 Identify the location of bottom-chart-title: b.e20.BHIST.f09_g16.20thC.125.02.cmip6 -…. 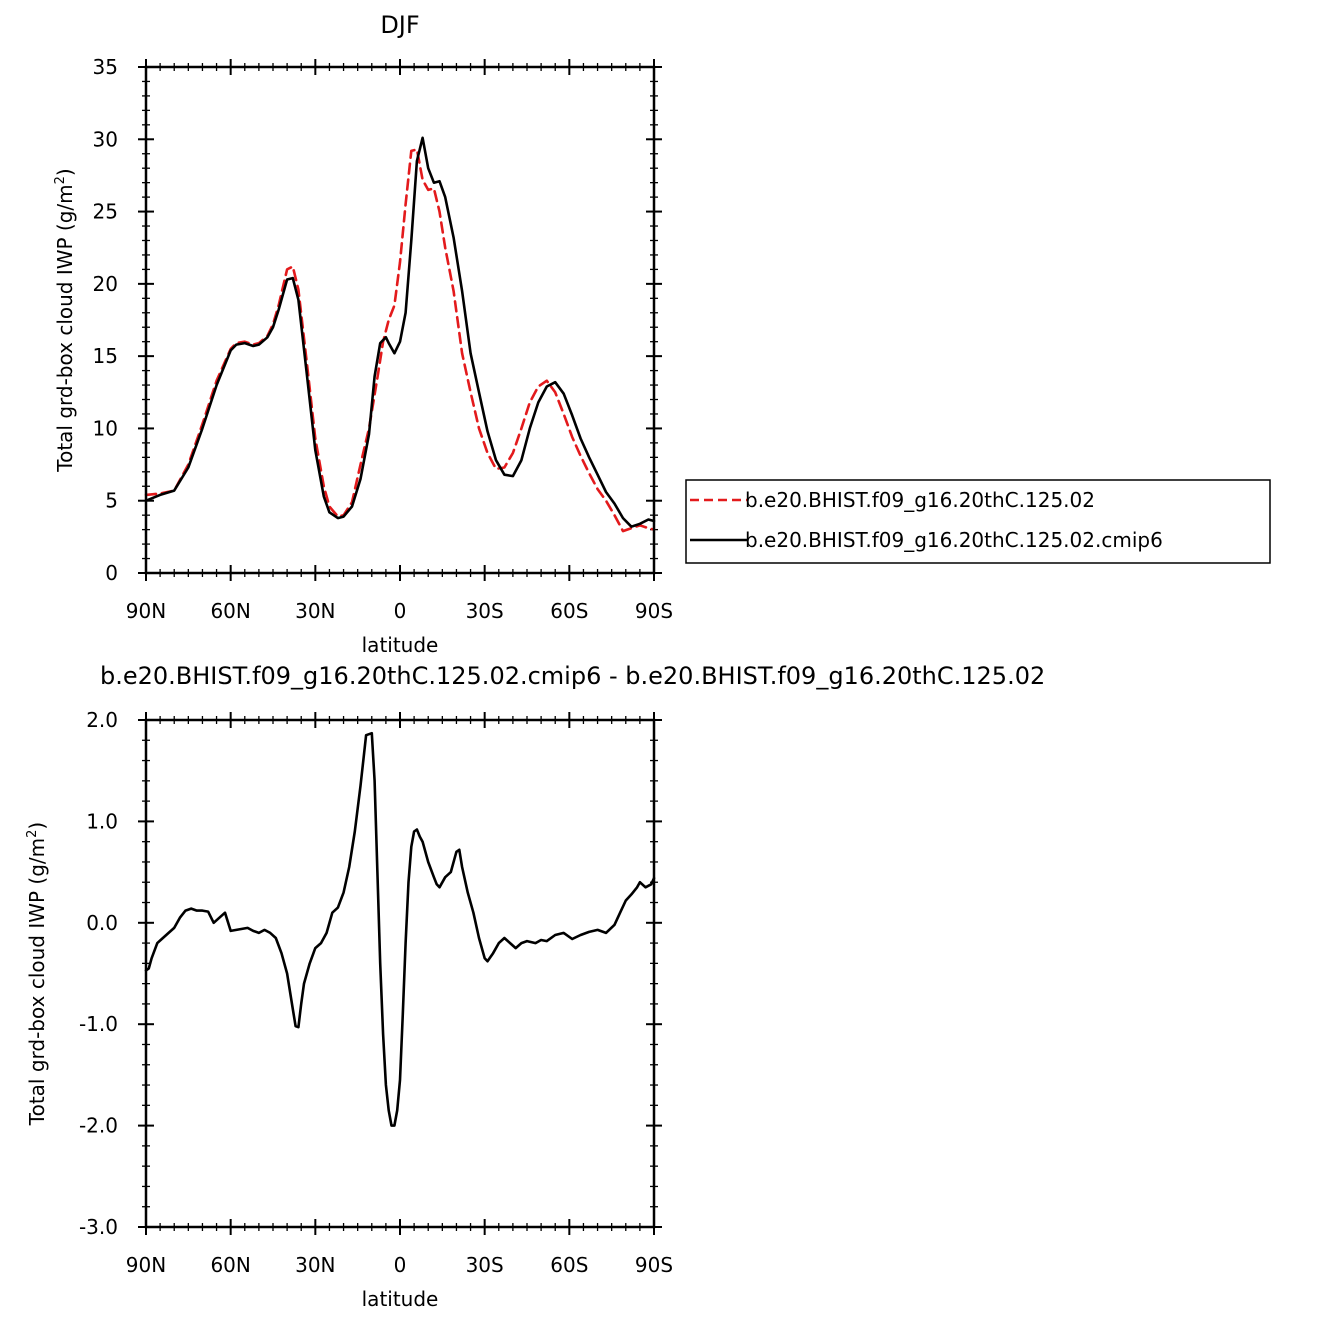
(572, 676).